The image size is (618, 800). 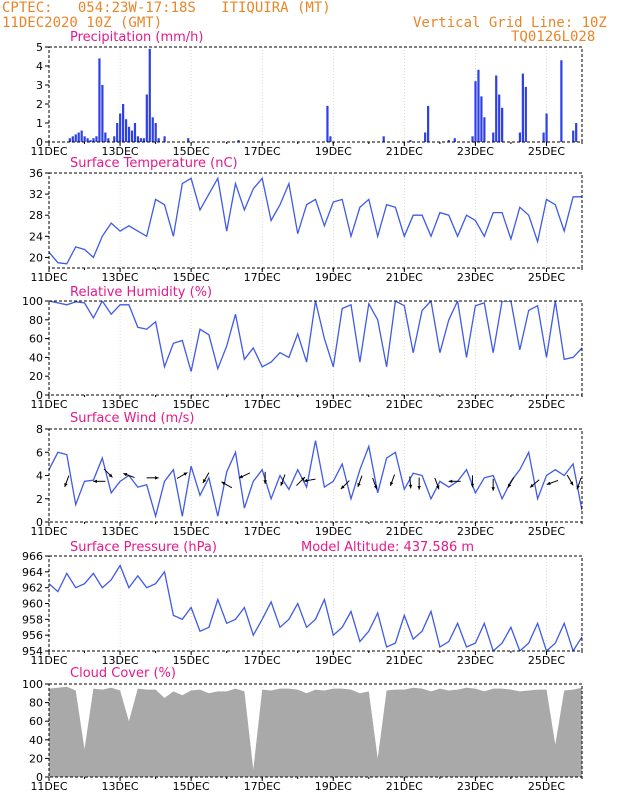 What do you see at coordinates (32, 619) in the screenshot?
I see `press-ytick-label: 958` at bounding box center [32, 619].